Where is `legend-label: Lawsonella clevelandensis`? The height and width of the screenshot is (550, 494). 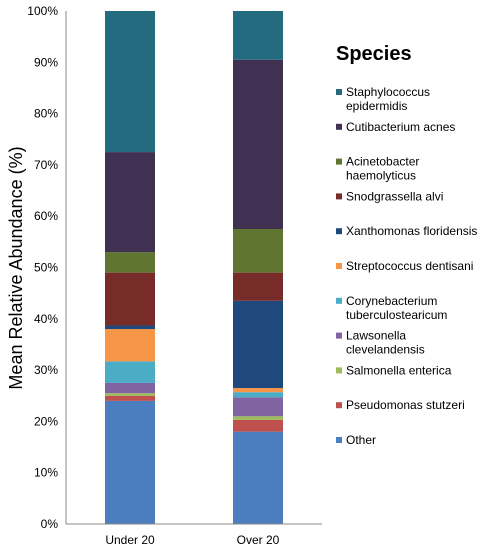
legend-label: Lawsonella clevelandensis is located at coordinates (385, 343).